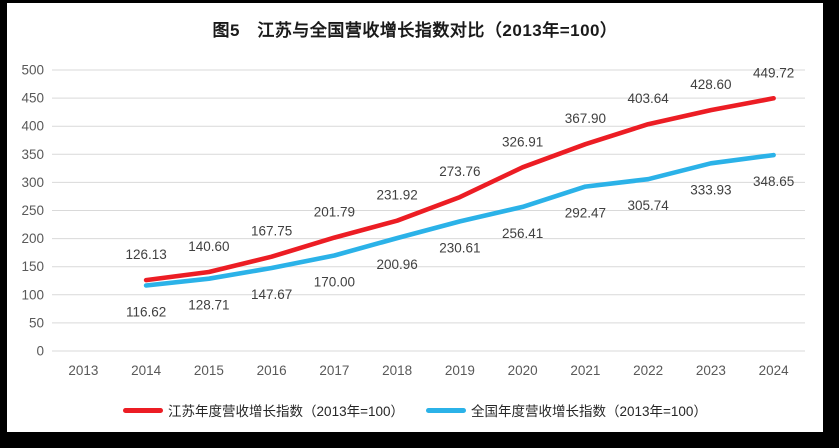 This screenshot has width=839, height=448. What do you see at coordinates (773, 181) in the screenshot?
I see `data-label: 348.65` at bounding box center [773, 181].